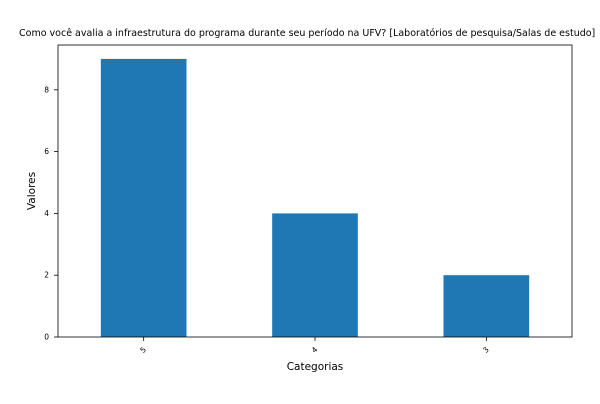 The height and width of the screenshot is (404, 600). Describe the element at coordinates (46, 275) in the screenshot. I see `y-tick-label-2: 2` at that location.